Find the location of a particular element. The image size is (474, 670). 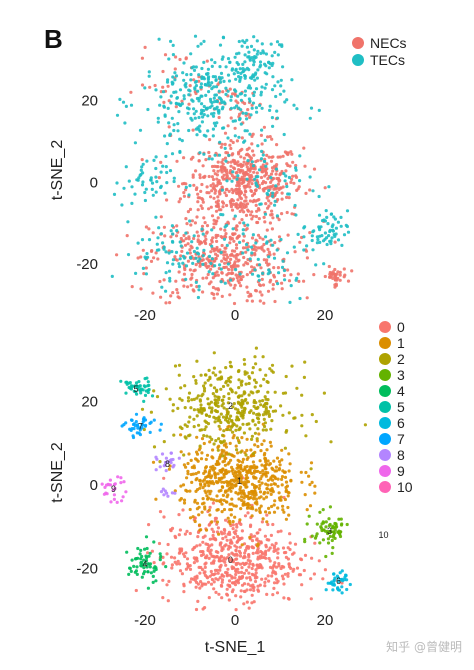

cluster-label-9: 9 is located at coordinates (113, 489).